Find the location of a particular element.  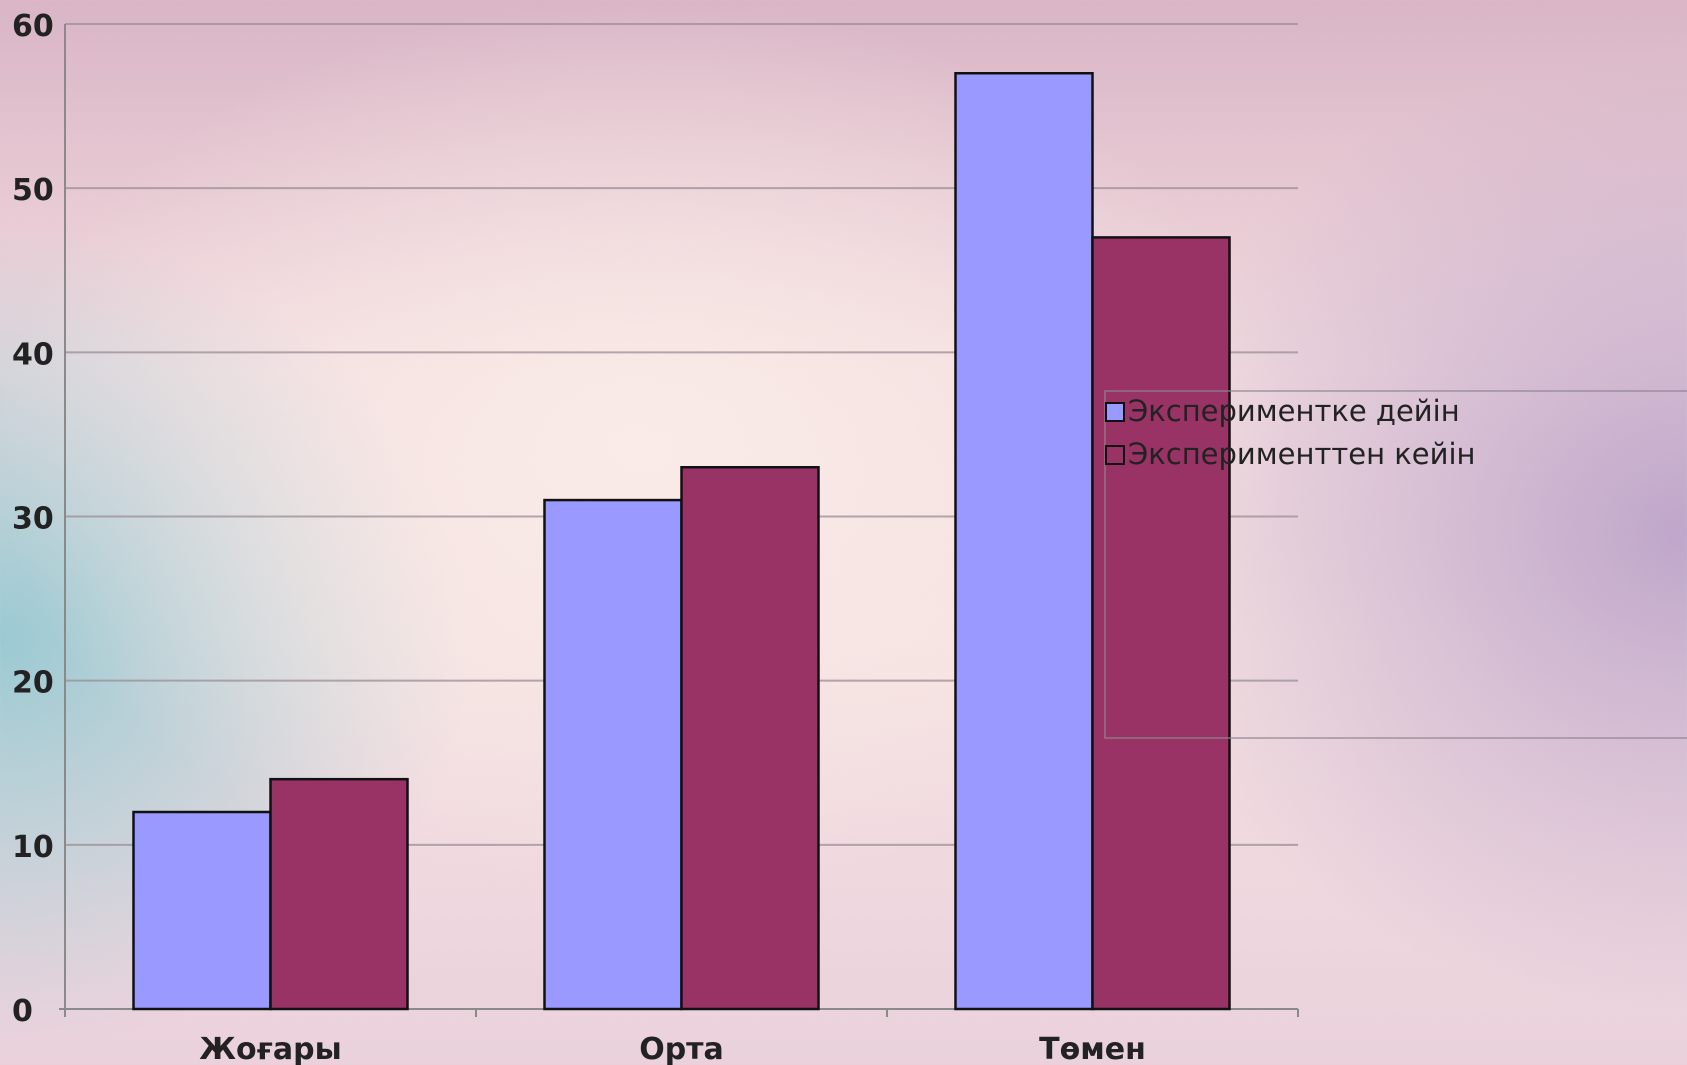

legend-label: Экспериментке дейін is located at coordinates (1294, 411).